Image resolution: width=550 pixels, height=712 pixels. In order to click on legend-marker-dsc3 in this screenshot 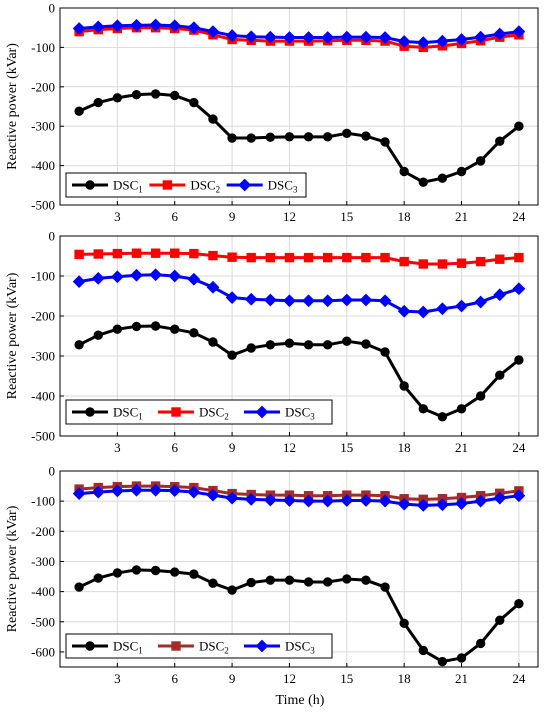, I will do `click(262, 412)`.